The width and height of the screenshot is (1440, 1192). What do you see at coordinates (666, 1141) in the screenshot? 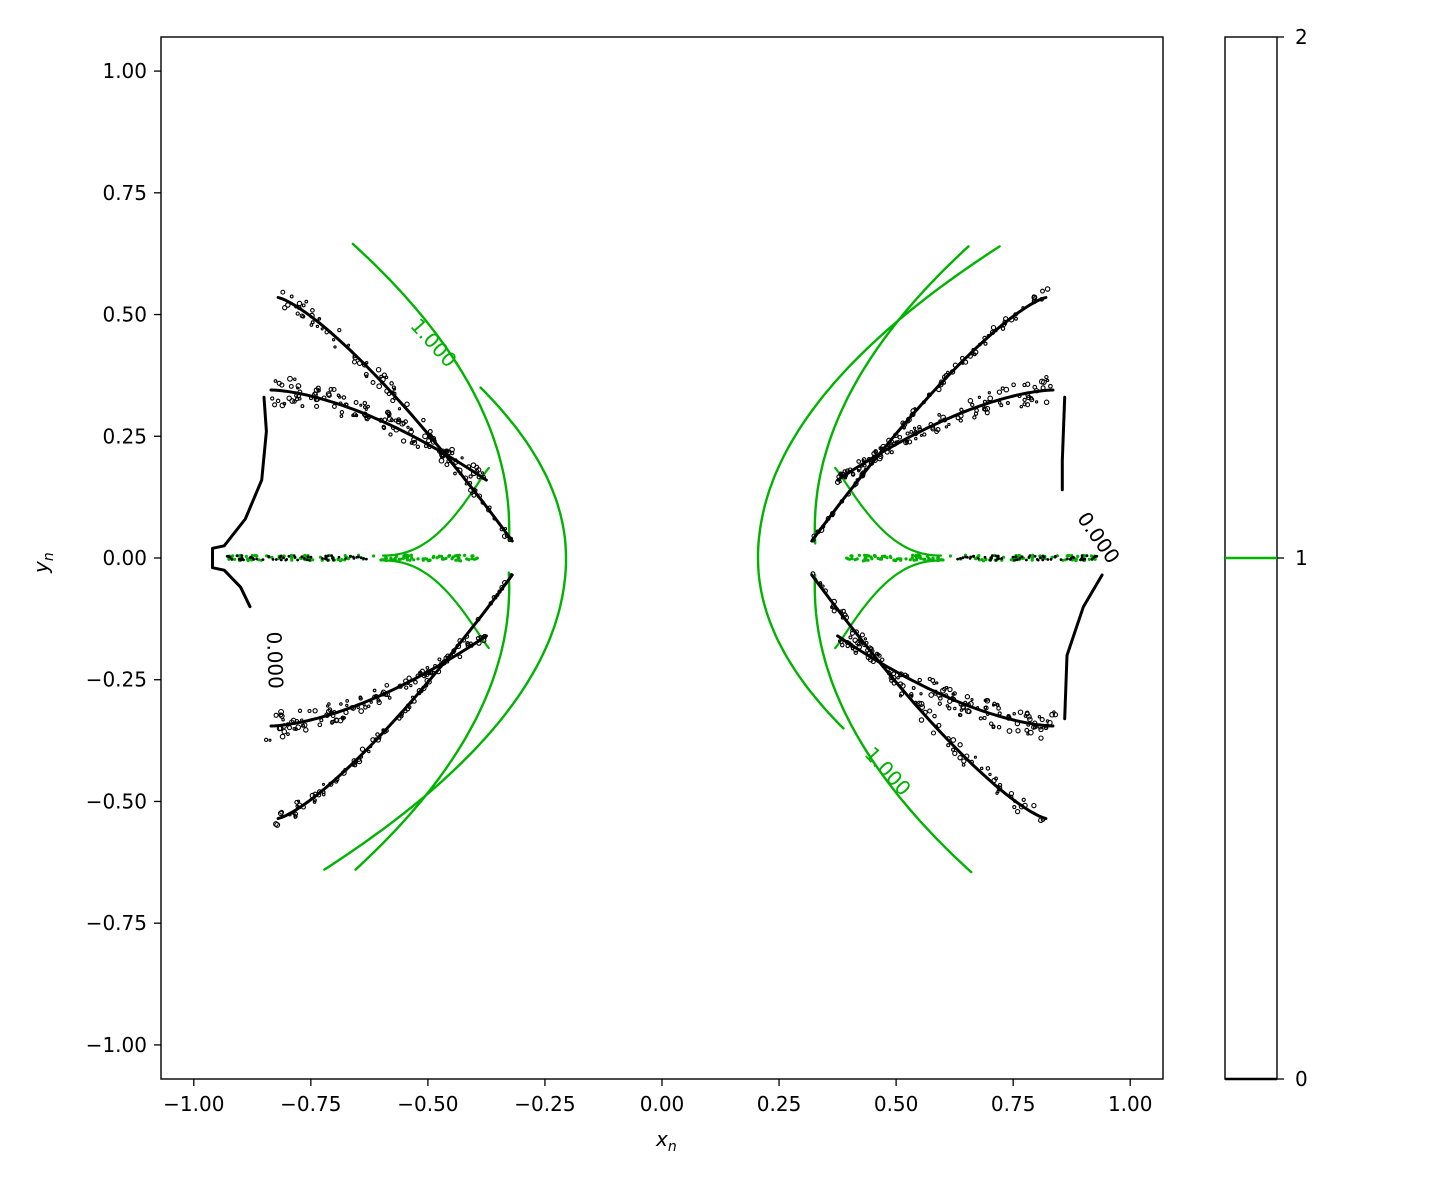
I see `x-axis-label: xn` at bounding box center [666, 1141].